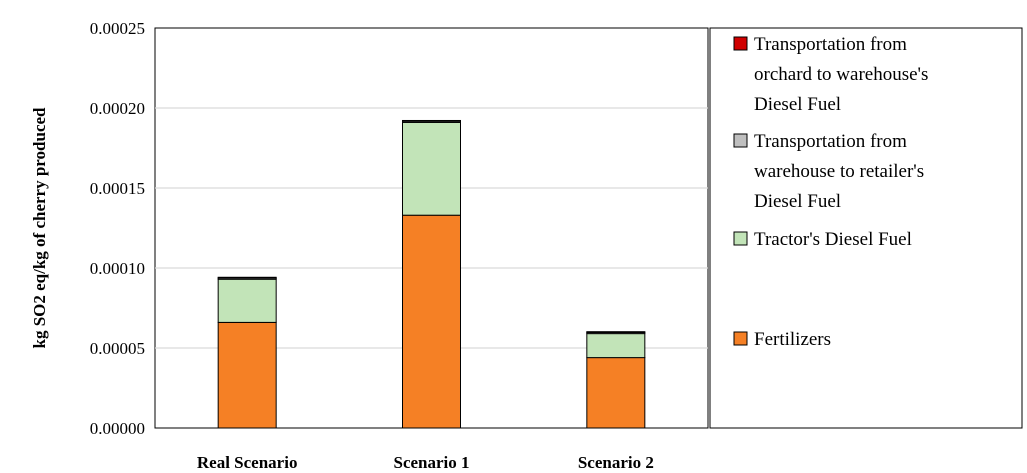 This screenshot has width=1027, height=473. Describe the element at coordinates (833, 239) in the screenshot. I see `legend-label: Tractor's Diesel Fuel` at that location.